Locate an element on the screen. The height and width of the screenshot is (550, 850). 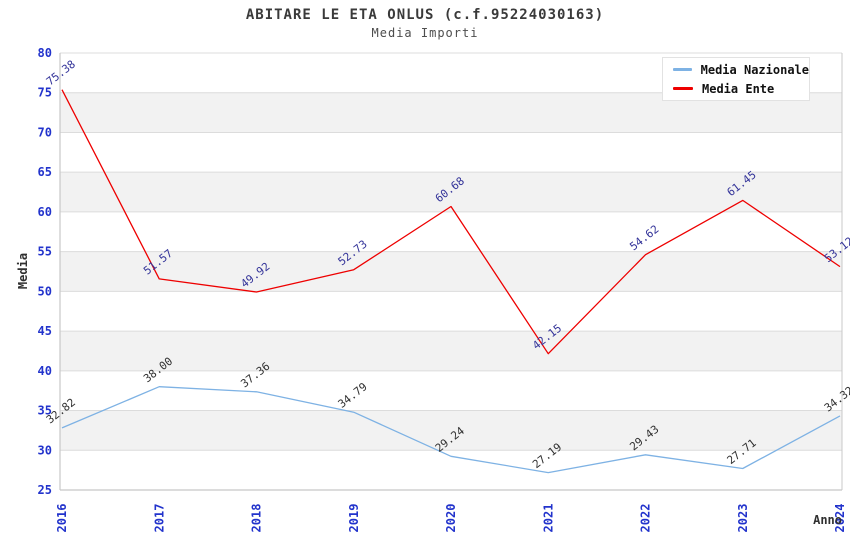
y-tick-label: 45 is located at coordinates (45, 331).